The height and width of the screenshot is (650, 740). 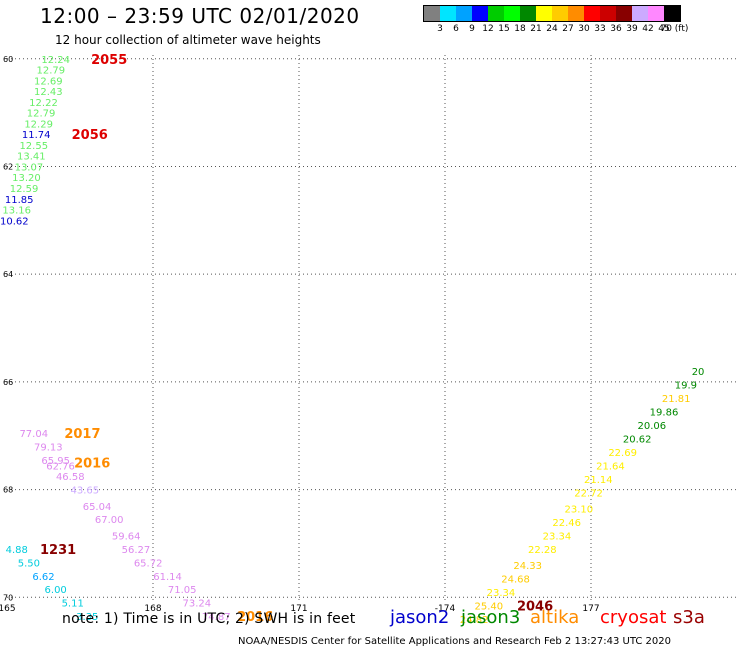 What do you see at coordinates (588, 493) in the screenshot?
I see `wave-height-point: 22.72` at bounding box center [588, 493].